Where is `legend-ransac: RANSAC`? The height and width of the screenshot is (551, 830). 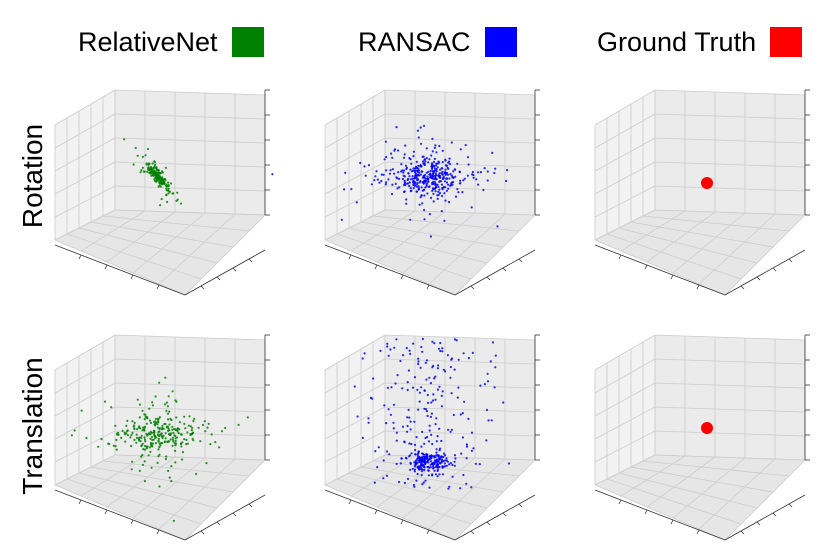
legend-ransac: RANSAC is located at coordinates (437, 42).